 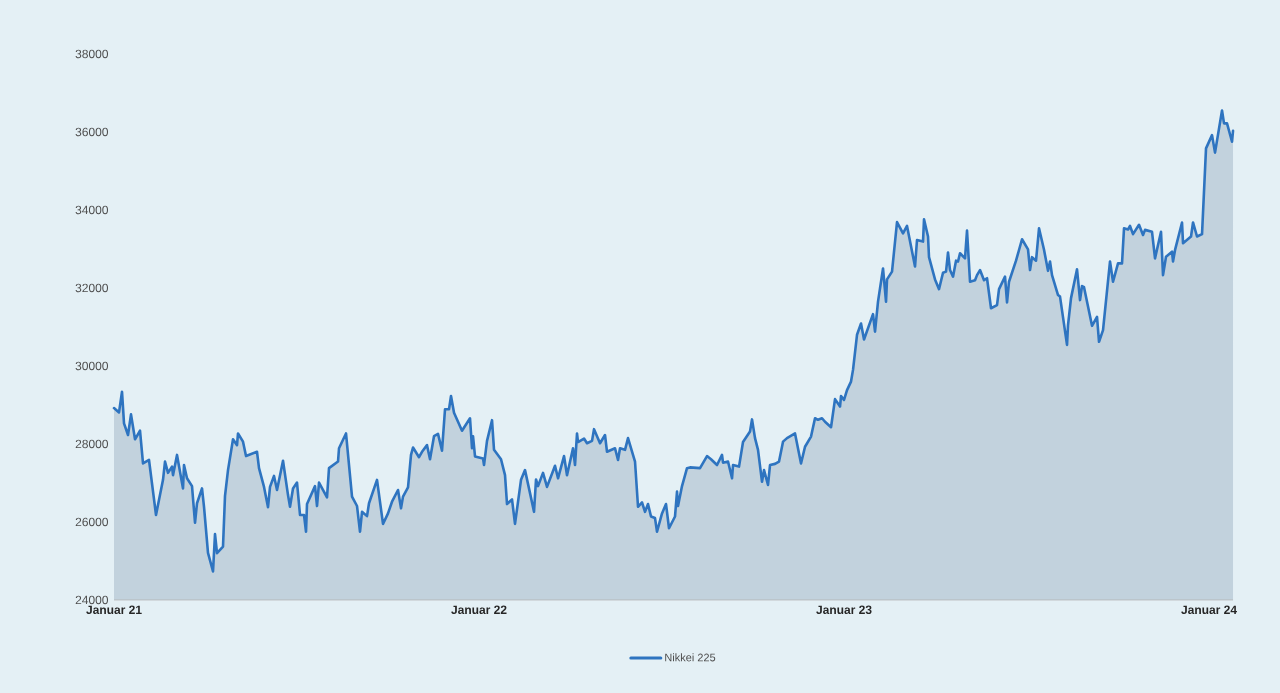 What do you see at coordinates (92, 288) in the screenshot?
I see `y-tick-label: 32000` at bounding box center [92, 288].